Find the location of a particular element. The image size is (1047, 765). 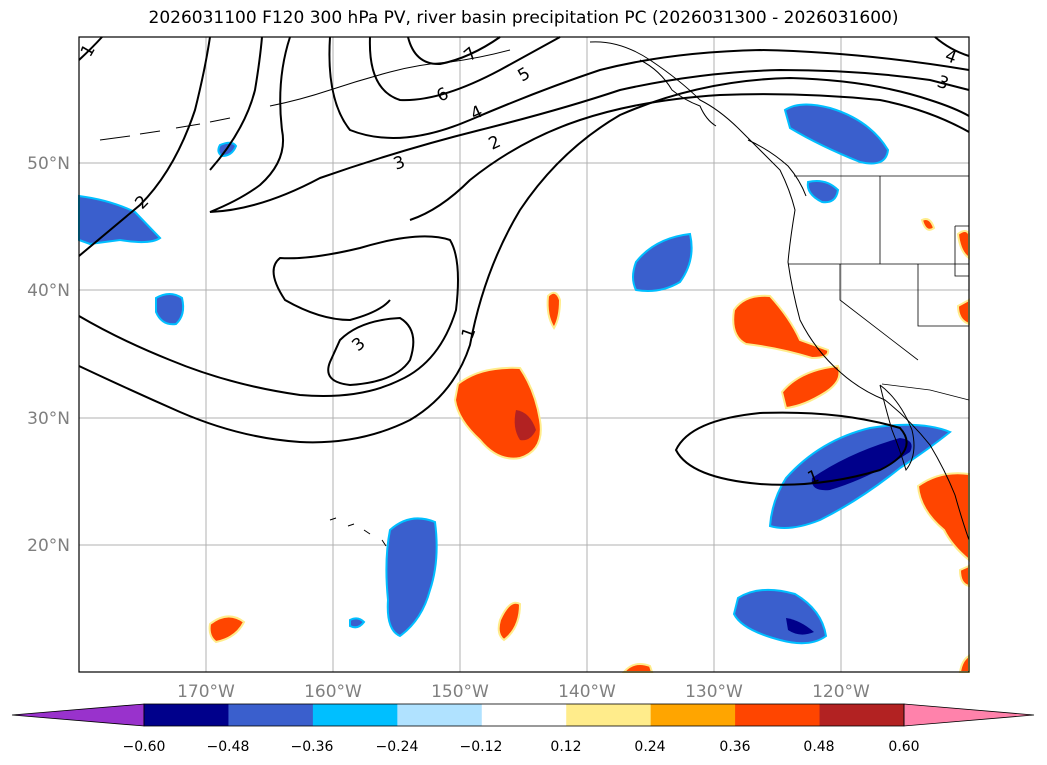

colorbar-tick-label: −0.36 is located at coordinates (312, 747).